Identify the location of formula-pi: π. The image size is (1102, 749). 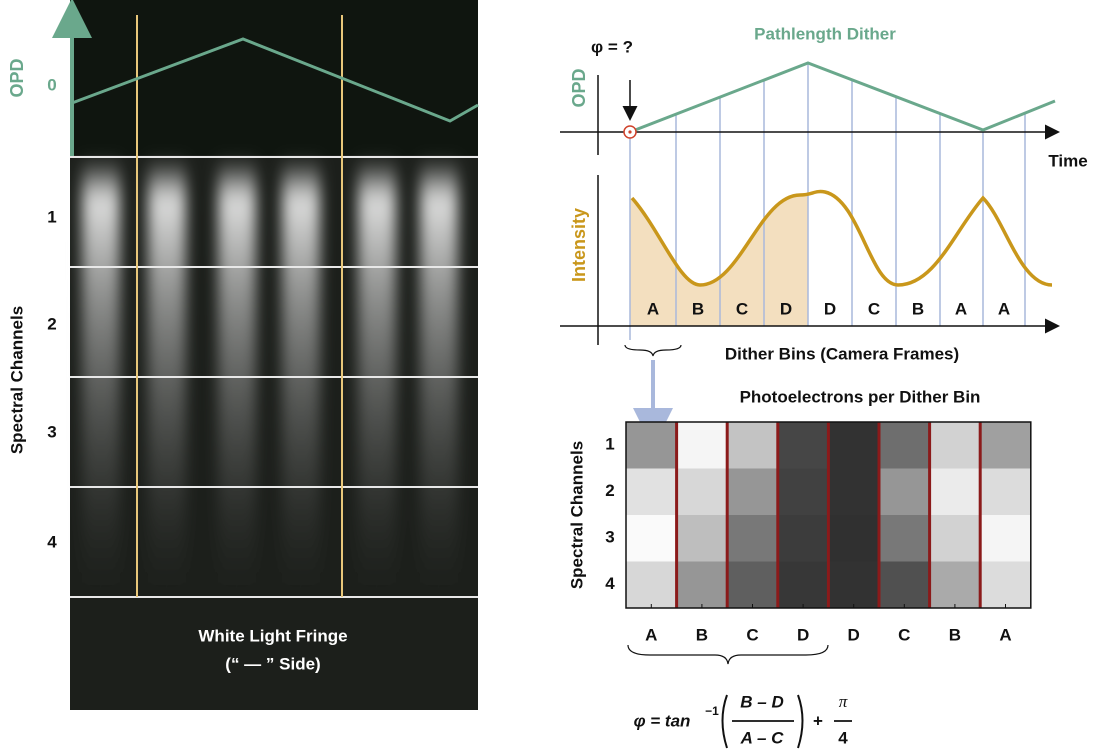
(843, 701).